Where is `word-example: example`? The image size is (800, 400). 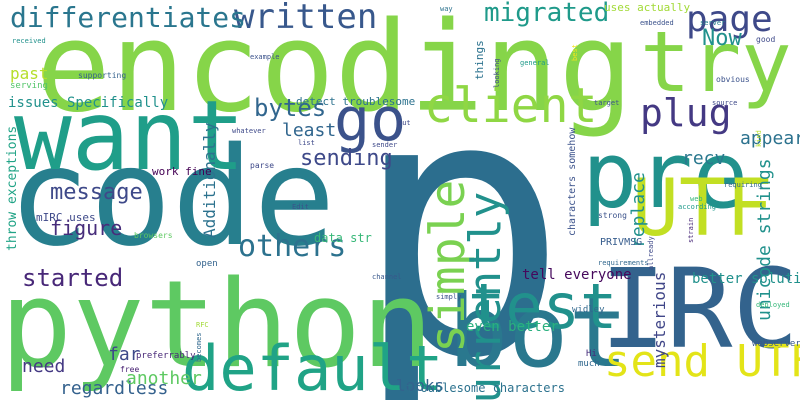
word-example: example is located at coordinates (265, 57).